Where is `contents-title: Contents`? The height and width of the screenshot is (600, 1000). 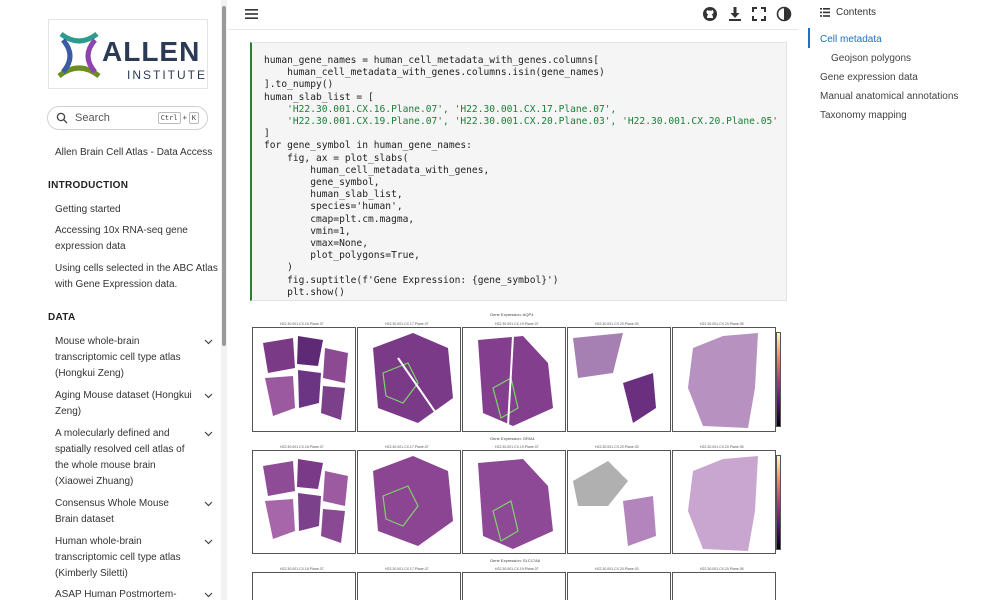 contents-title: Contents is located at coordinates (856, 12).